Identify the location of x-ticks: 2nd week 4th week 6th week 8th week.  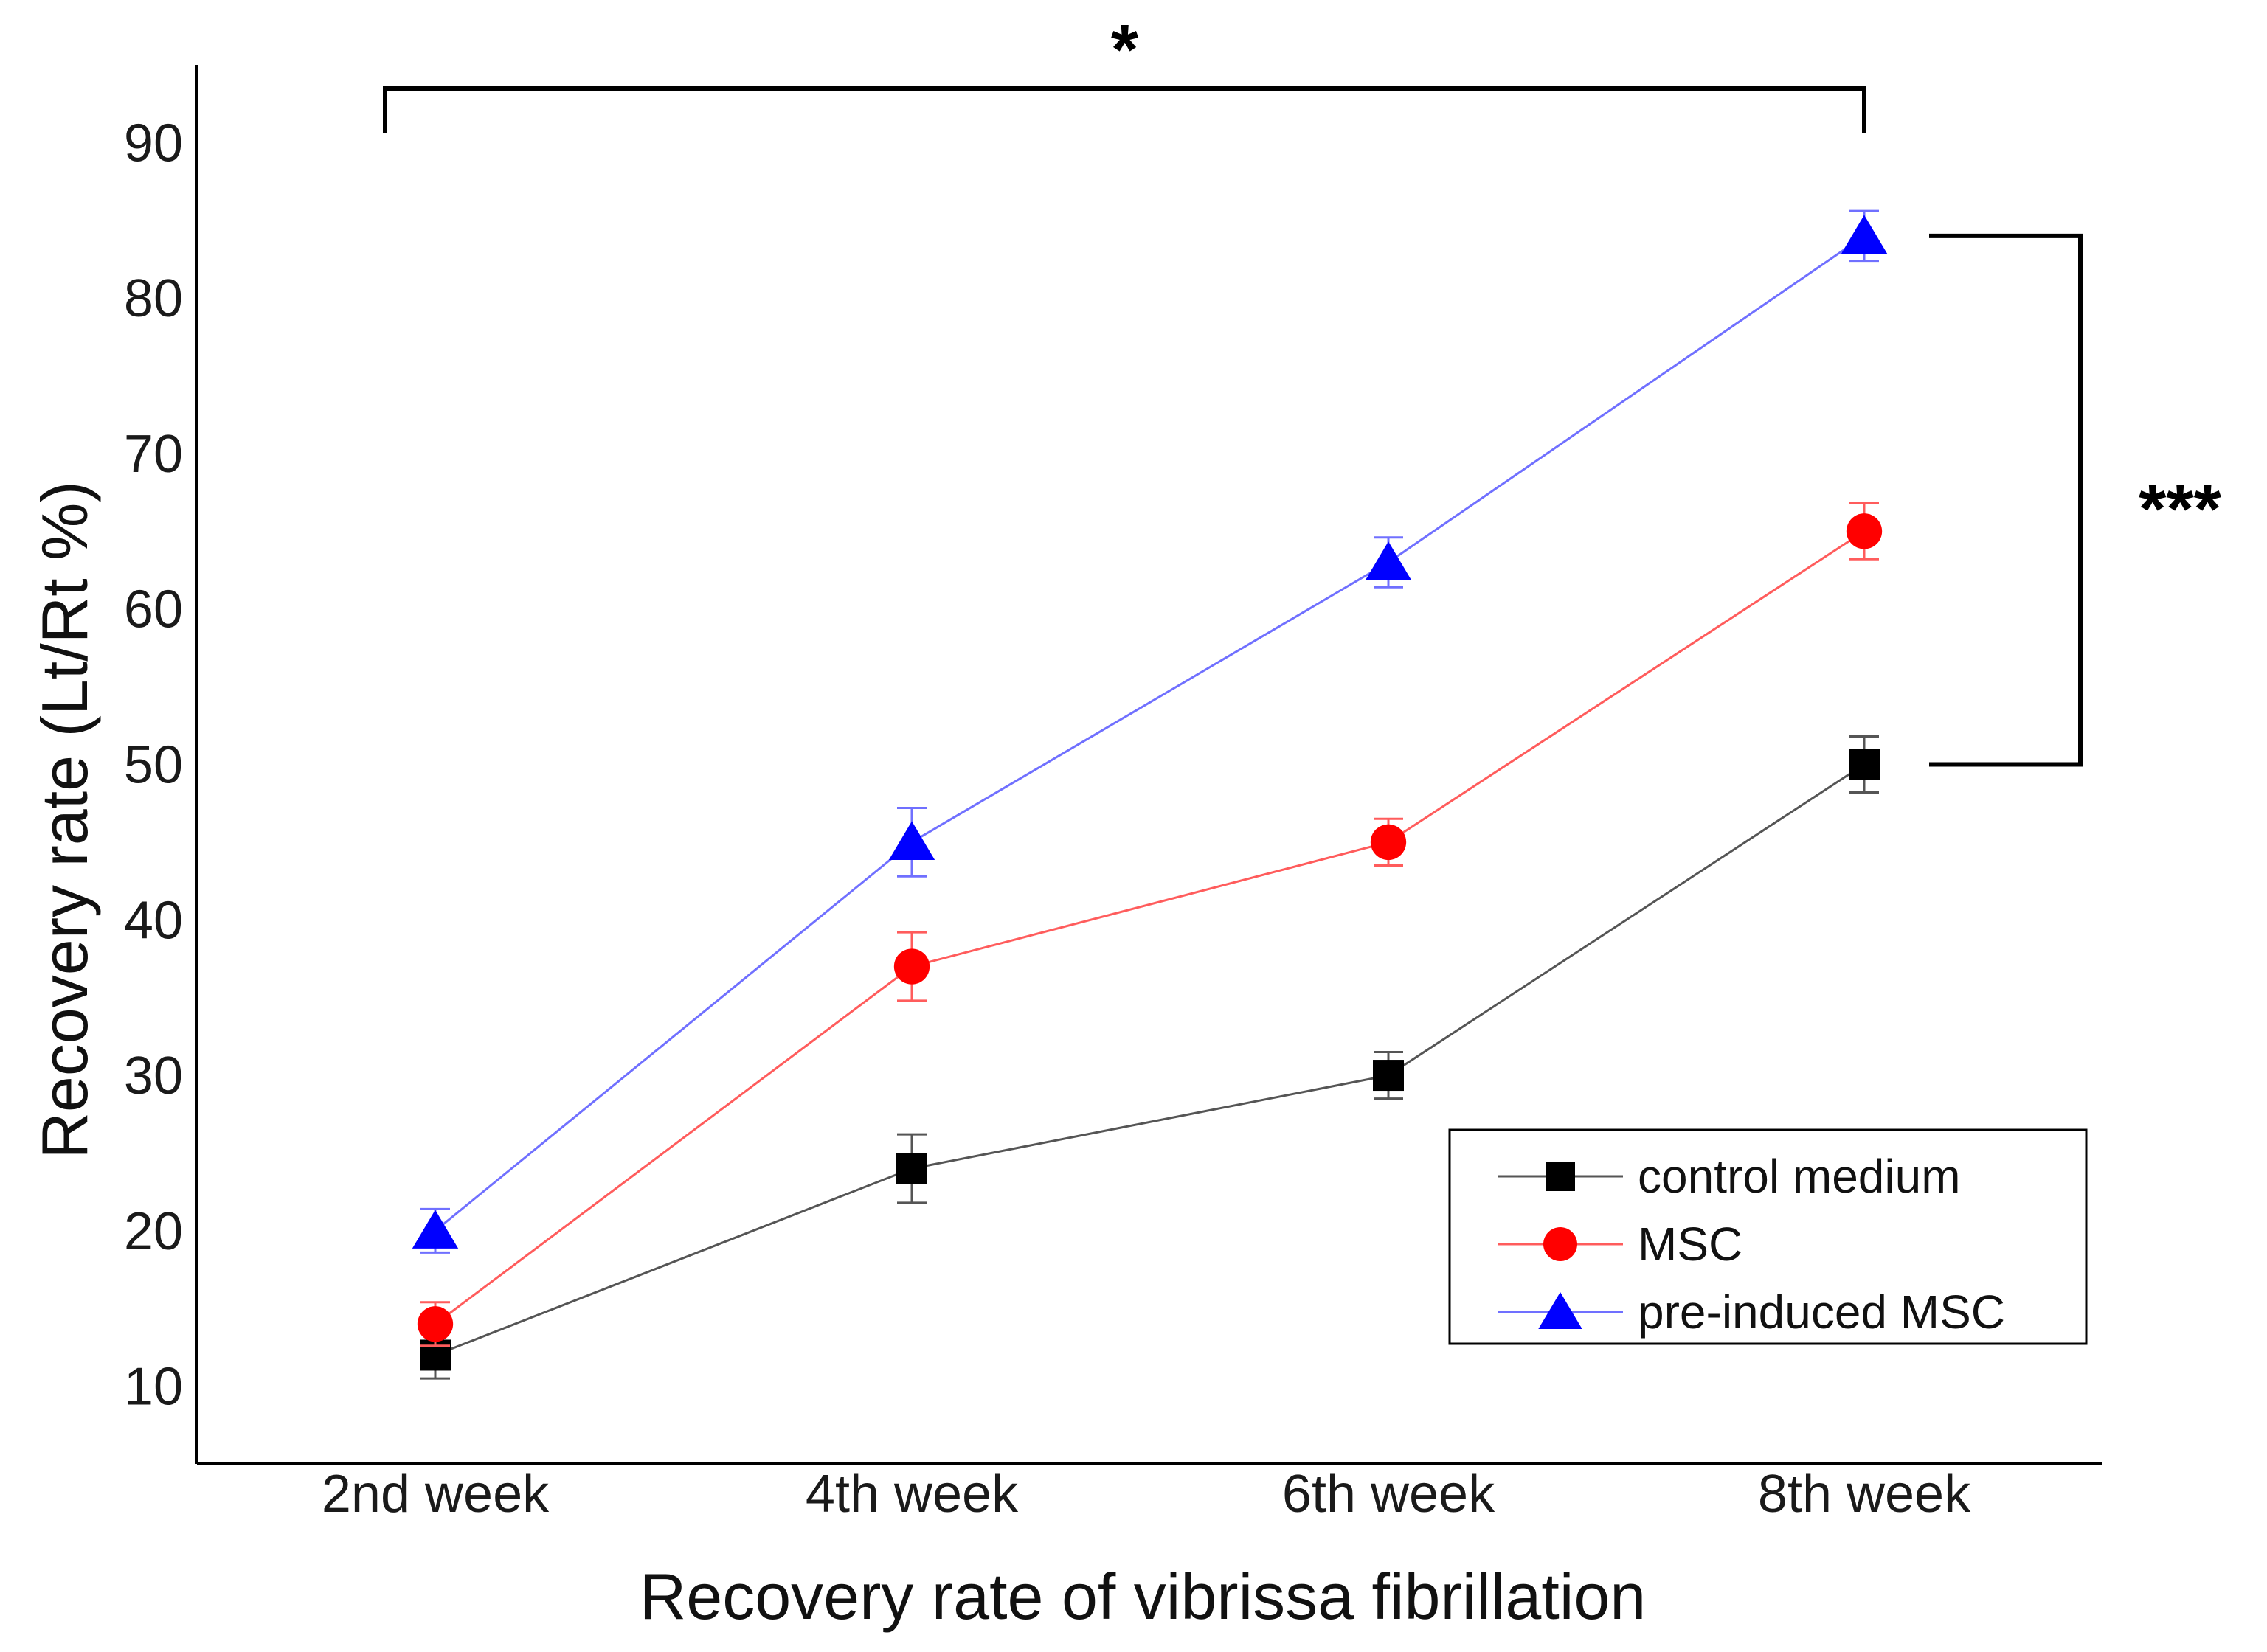
(1146, 1494).